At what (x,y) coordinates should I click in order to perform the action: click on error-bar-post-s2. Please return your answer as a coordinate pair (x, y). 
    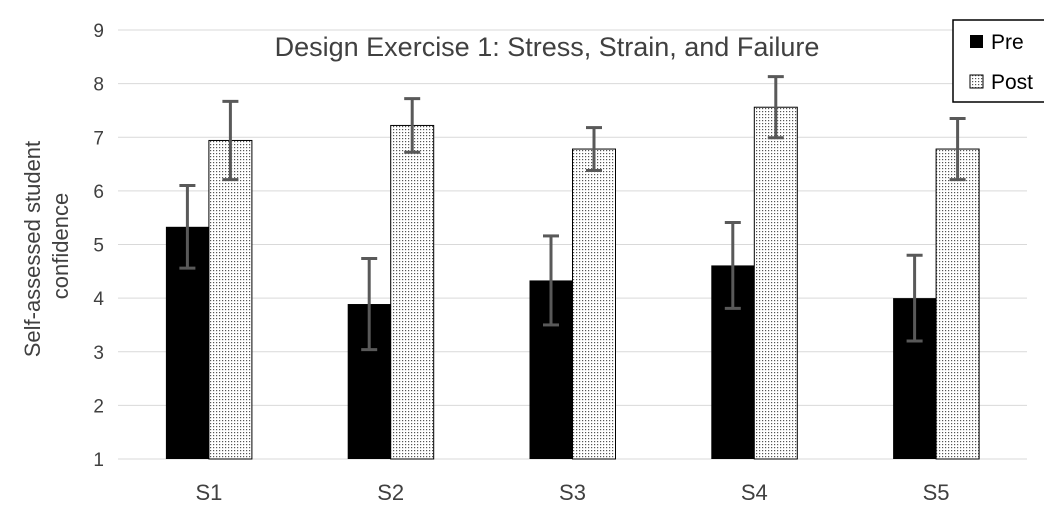
    Looking at the image, I should click on (412, 125).